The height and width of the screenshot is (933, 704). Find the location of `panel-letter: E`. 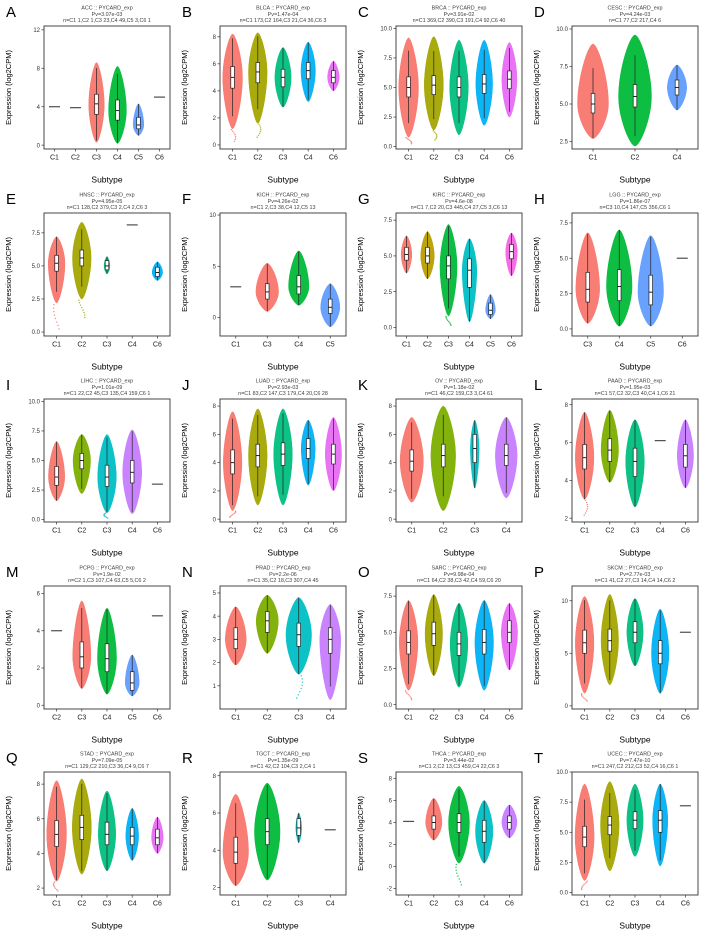

panel-letter: E is located at coordinates (11, 199).